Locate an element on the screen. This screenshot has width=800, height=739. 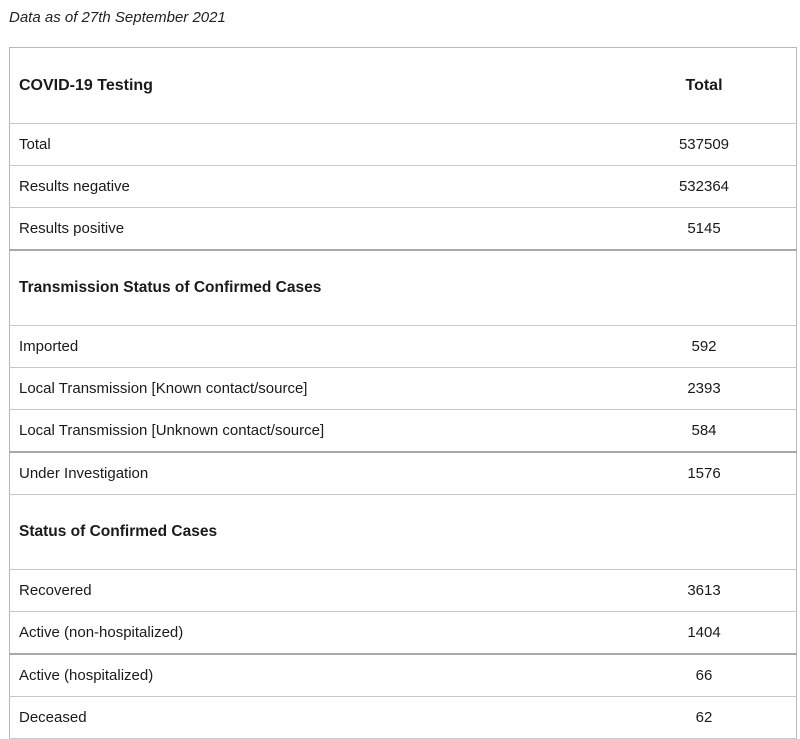
row-value: 532364 is located at coordinates (706, 186).